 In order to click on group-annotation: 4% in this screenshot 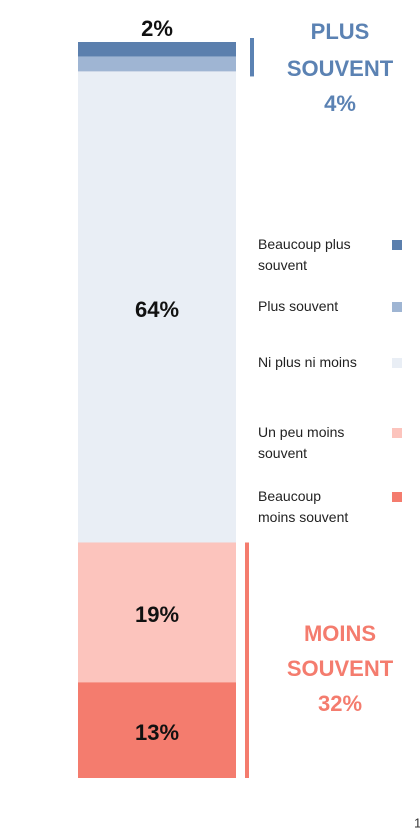, I will do `click(340, 103)`.